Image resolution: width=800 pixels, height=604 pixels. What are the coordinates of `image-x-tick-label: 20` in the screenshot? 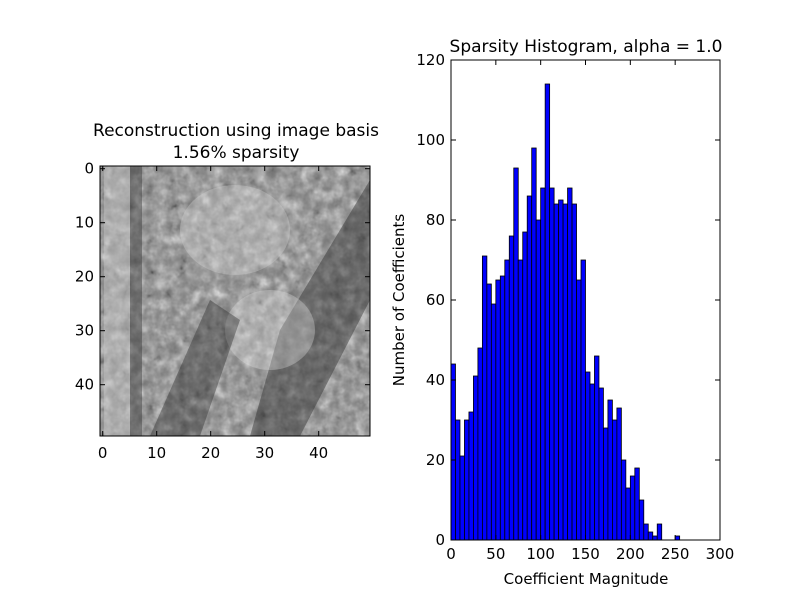 It's located at (210, 453).